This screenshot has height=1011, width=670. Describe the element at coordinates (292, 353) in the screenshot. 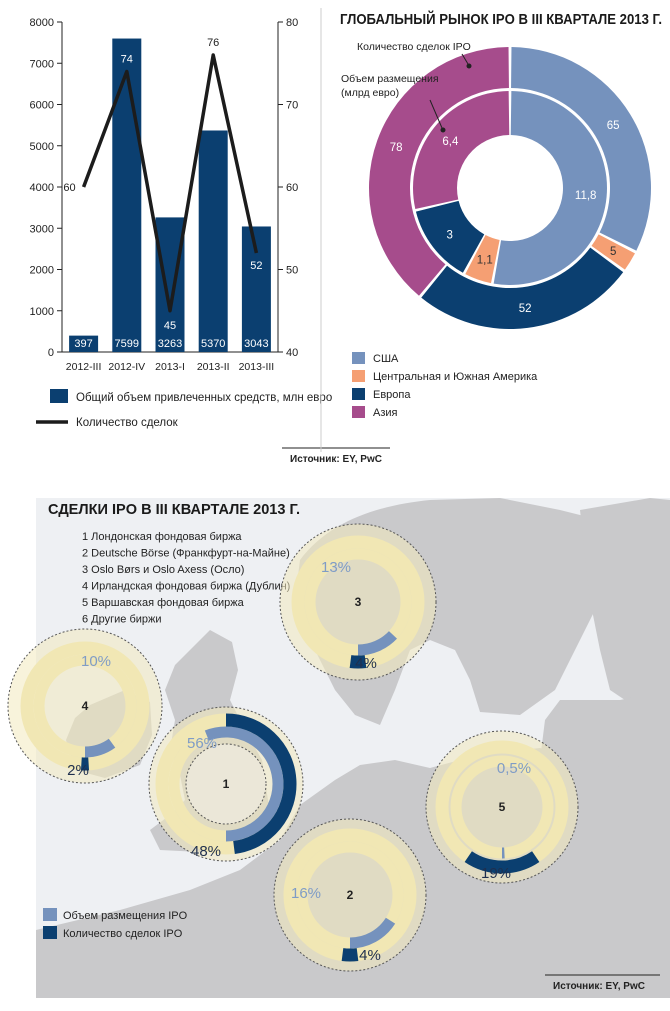

I see `right-tick-label: 40` at that location.